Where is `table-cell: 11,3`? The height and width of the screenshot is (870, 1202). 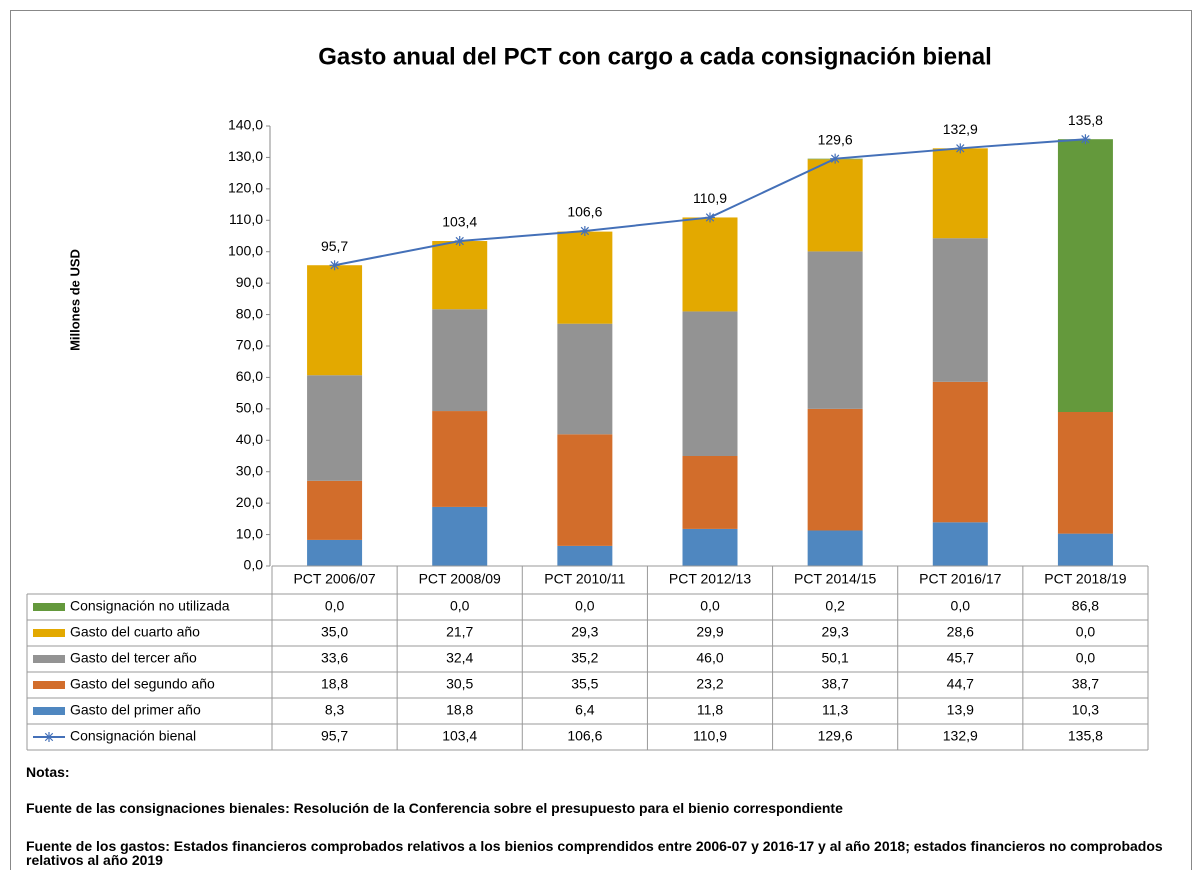
table-cell: 11,3 is located at coordinates (835, 710).